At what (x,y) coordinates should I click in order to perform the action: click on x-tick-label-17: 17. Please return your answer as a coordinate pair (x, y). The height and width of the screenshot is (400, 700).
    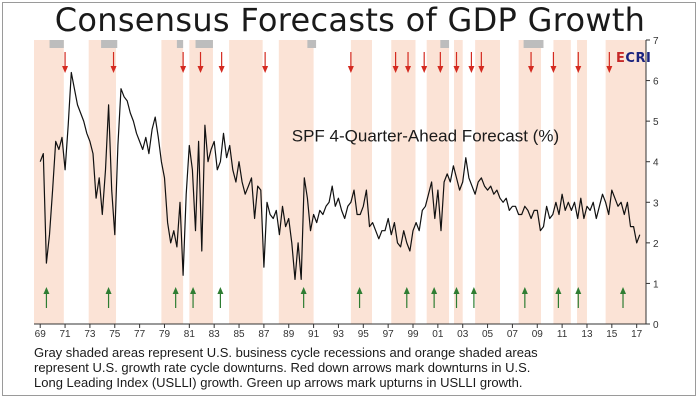
    Looking at the image, I should click on (637, 334).